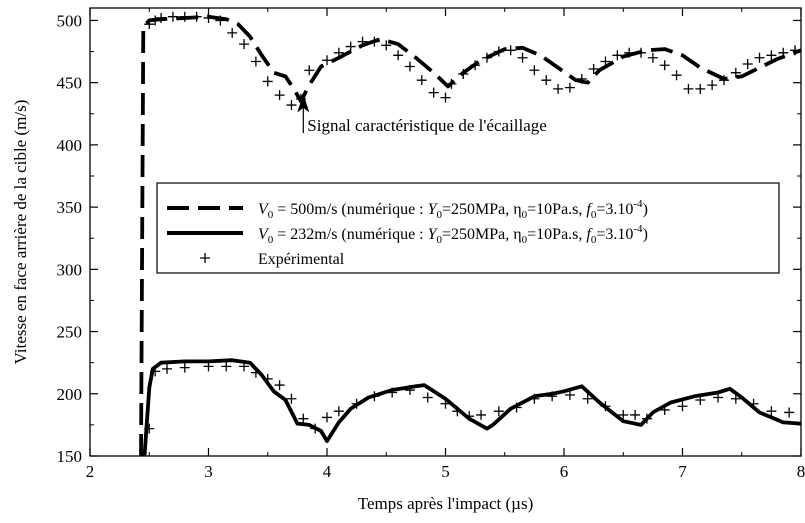  What do you see at coordinates (422, 114) in the screenshot?
I see `annotation-group: Signal caractéristique de l'écaillage` at bounding box center [422, 114].